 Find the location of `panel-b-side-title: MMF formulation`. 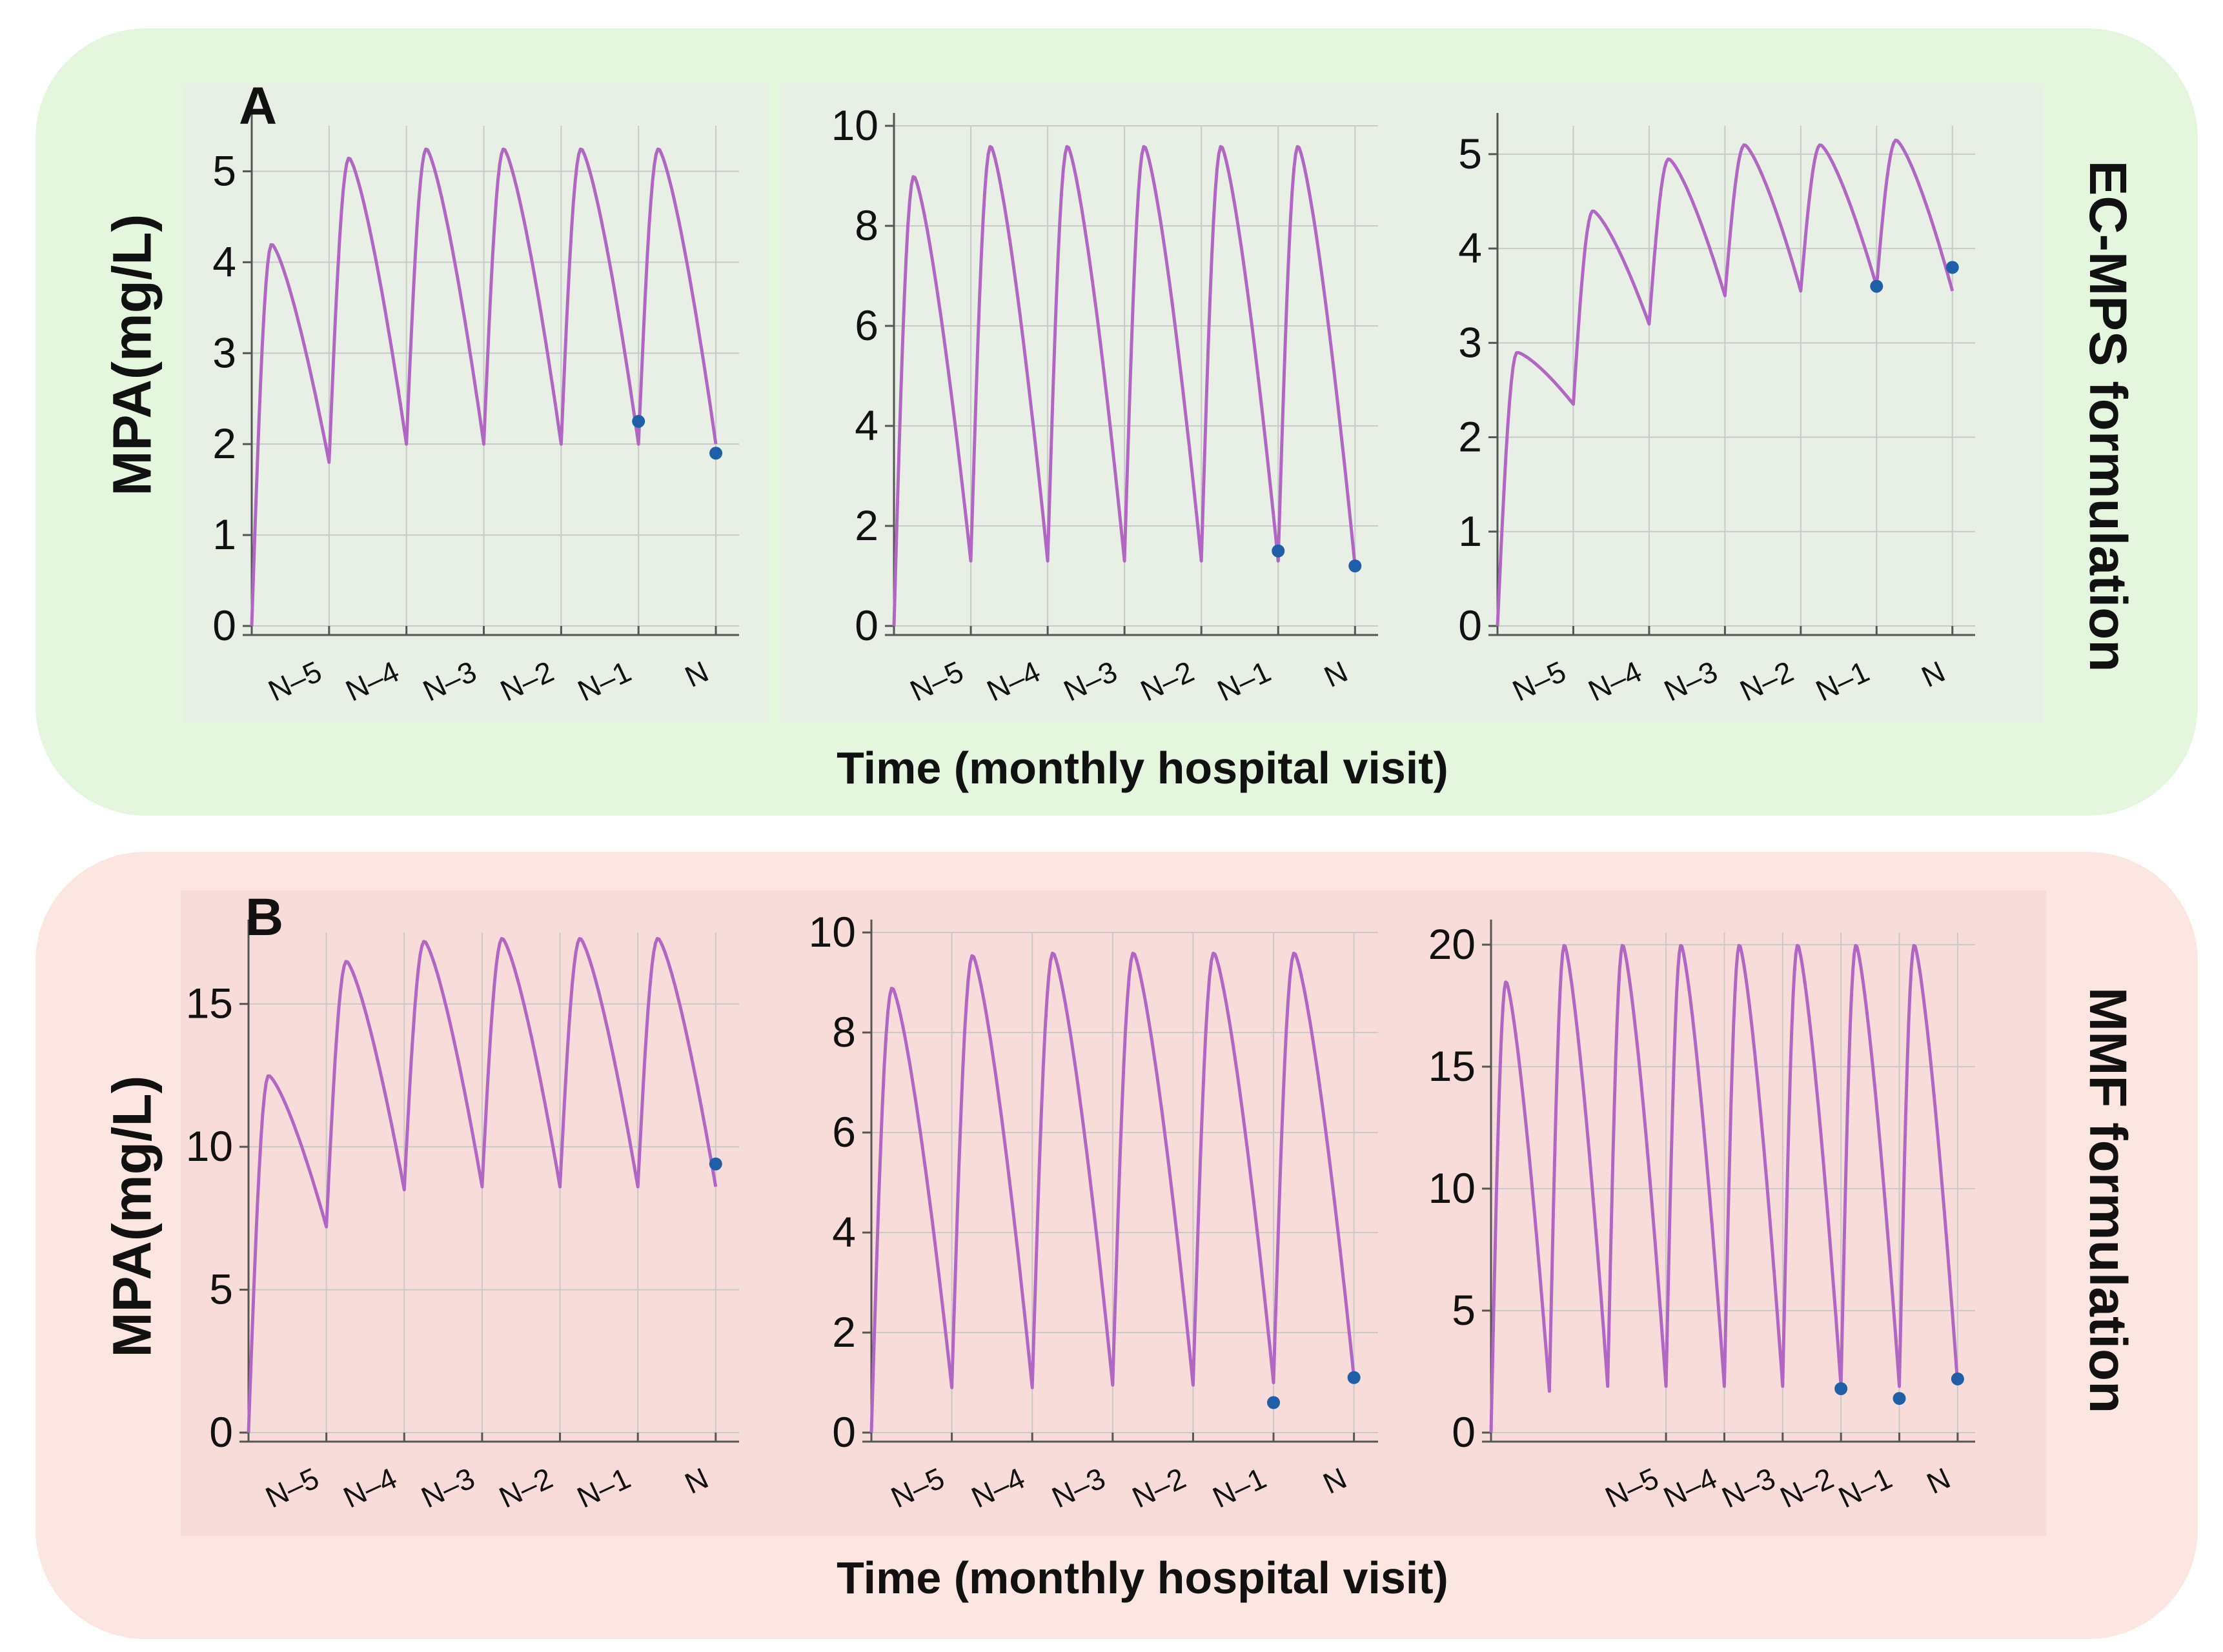

panel-b-side-title: MMF formulation is located at coordinates (2107, 1200).